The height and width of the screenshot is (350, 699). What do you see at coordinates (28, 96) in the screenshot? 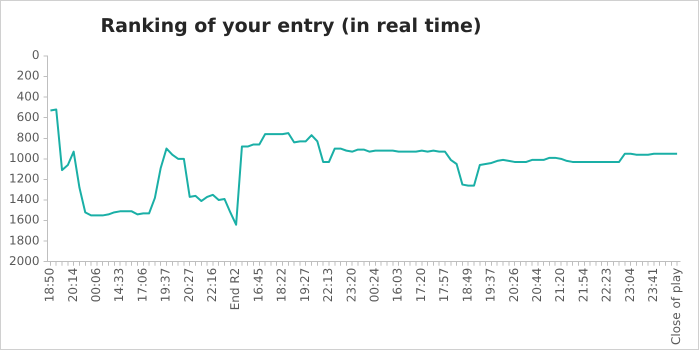
I see `y-tick-label: 400` at bounding box center [28, 96].